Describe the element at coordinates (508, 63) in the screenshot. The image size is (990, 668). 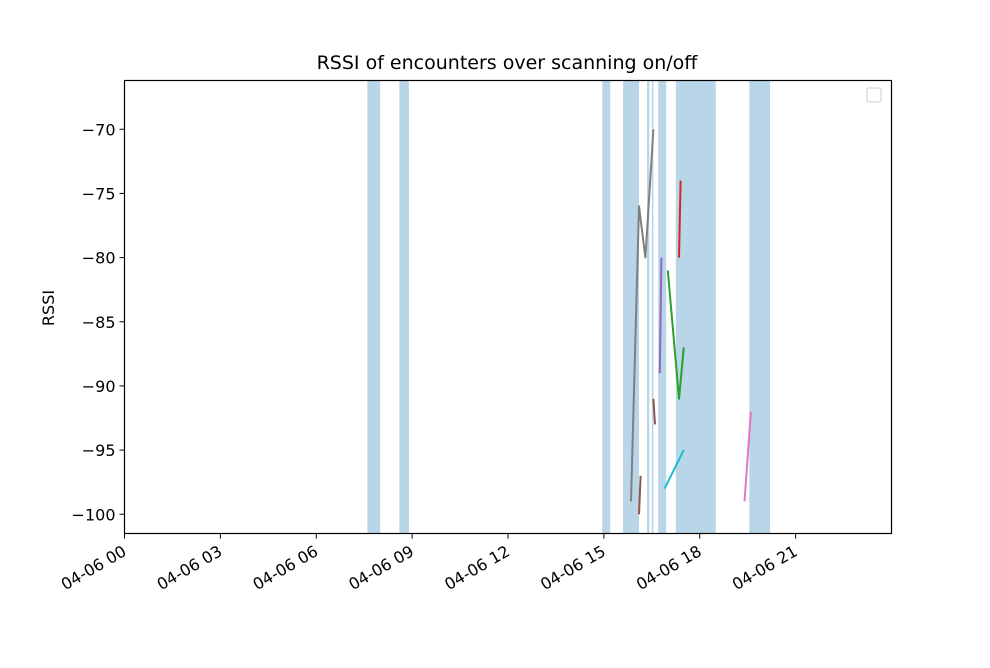
I see `chart-title: RSSI of encounters over scanning on/off` at that location.